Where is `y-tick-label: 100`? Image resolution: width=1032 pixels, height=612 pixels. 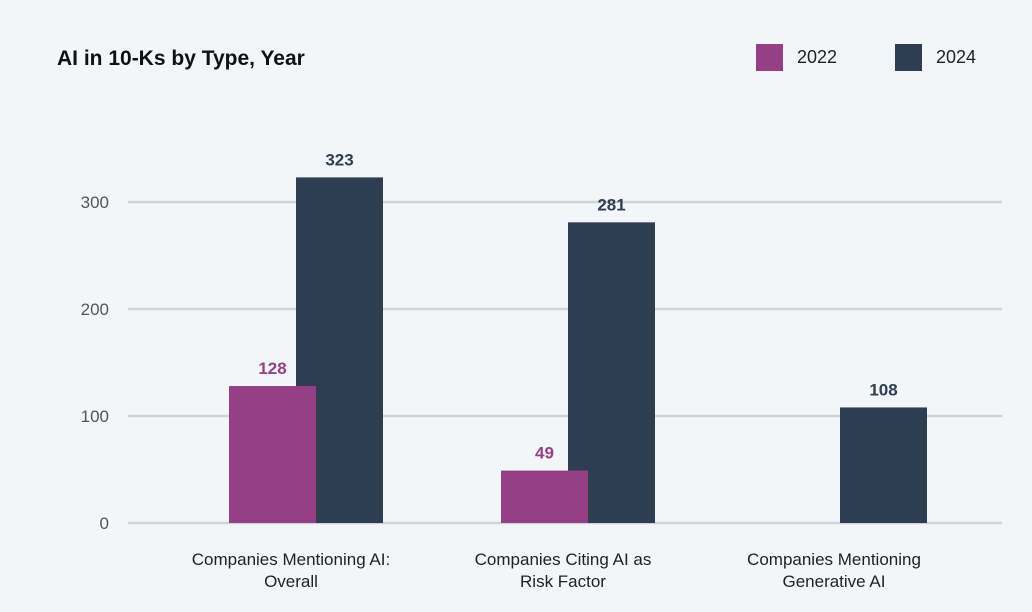 y-tick-label: 100 is located at coordinates (95, 416).